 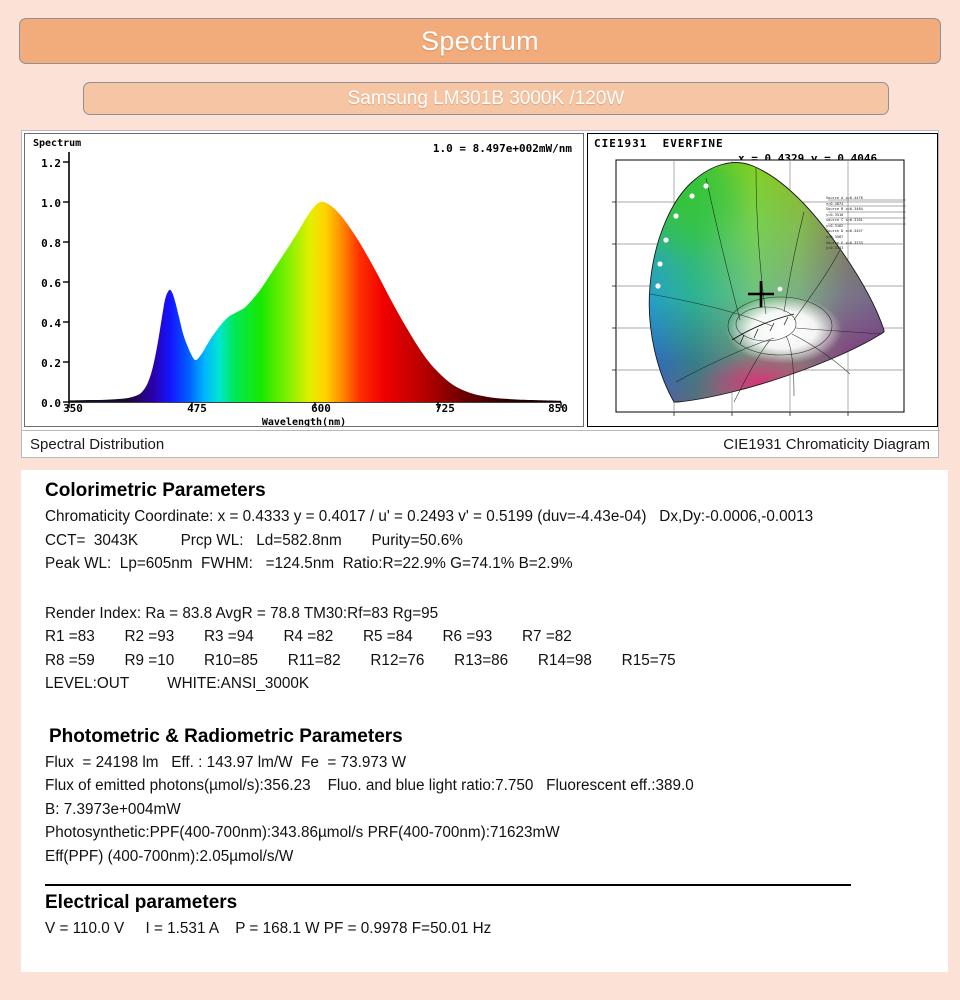 What do you see at coordinates (113, 809) in the screenshot?
I see `photometric-line: B: 7.3973e+004mW` at bounding box center [113, 809].